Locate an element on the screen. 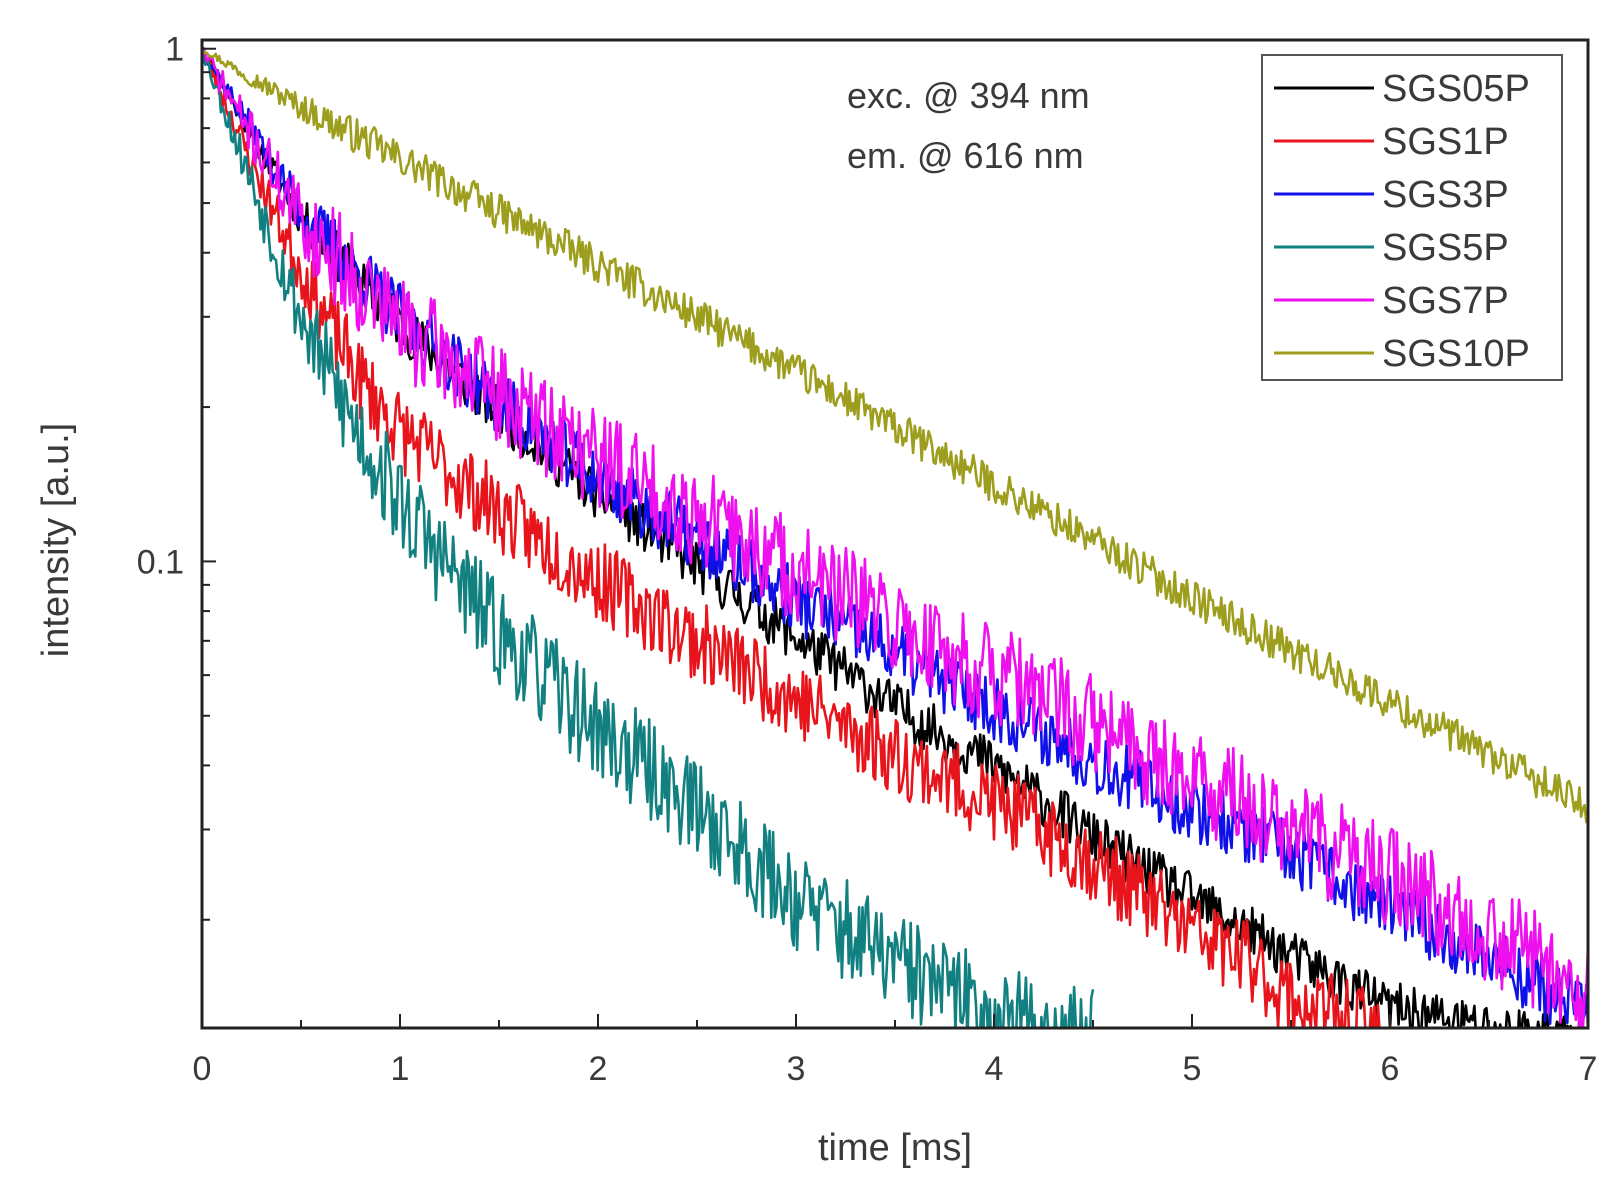 Image resolution: width=1610 pixels, height=1194 pixels. legend-label-sgs10p: SGS10P is located at coordinates (1456, 354).